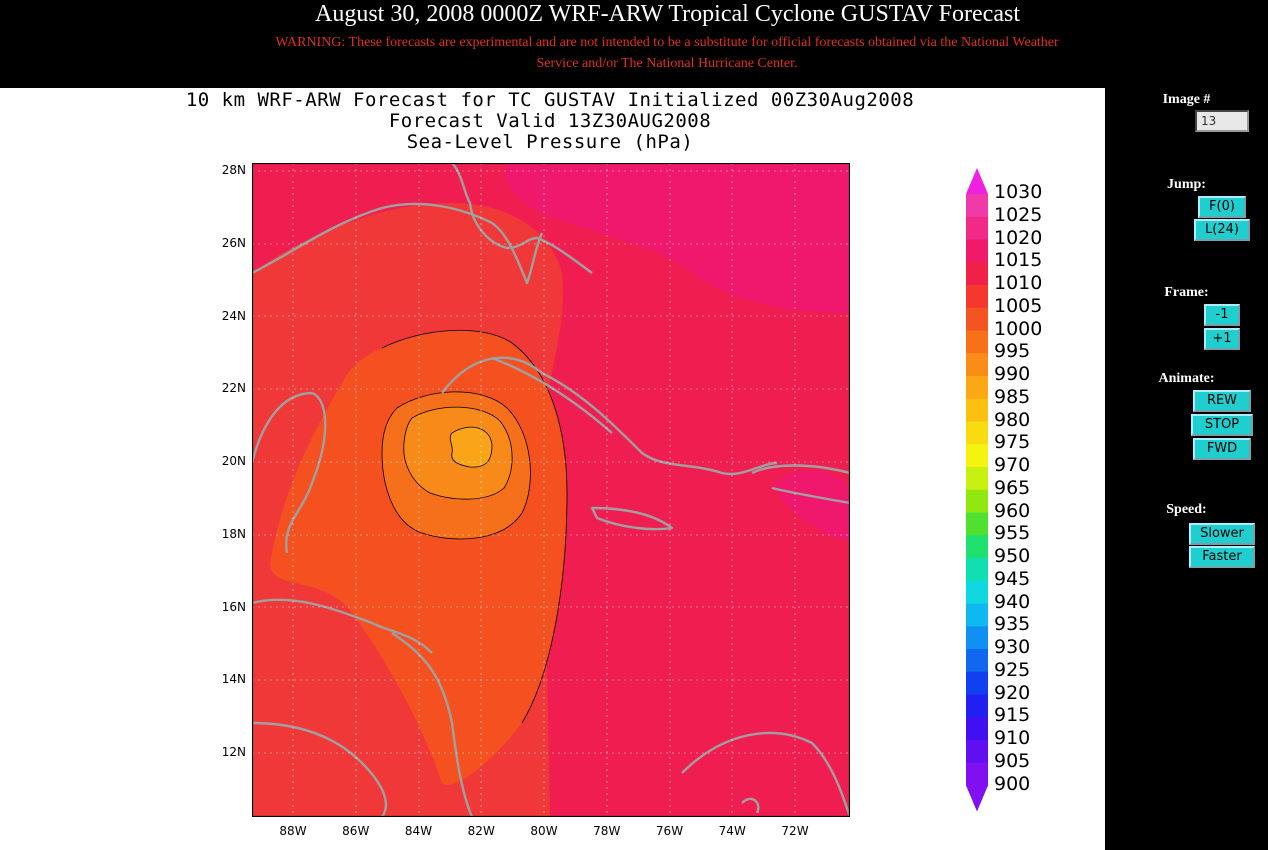 This screenshot has height=850, width=1268. What do you see at coordinates (811, 506) in the screenshot?
I see `field-1015-haiti` at bounding box center [811, 506].